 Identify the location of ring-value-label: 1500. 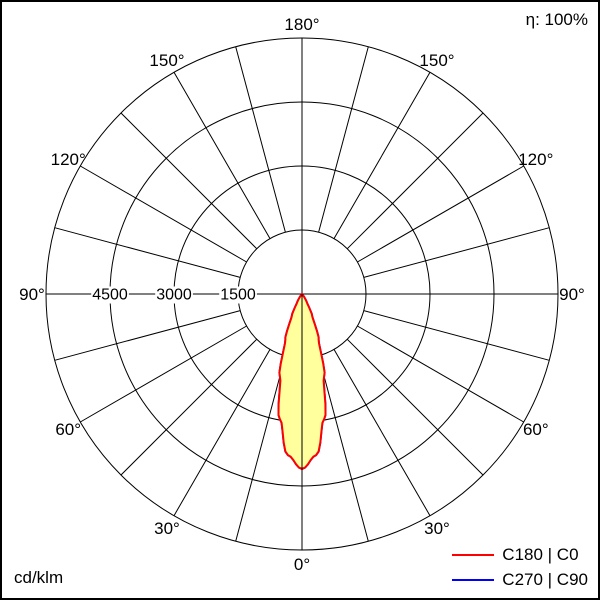
(238, 295).